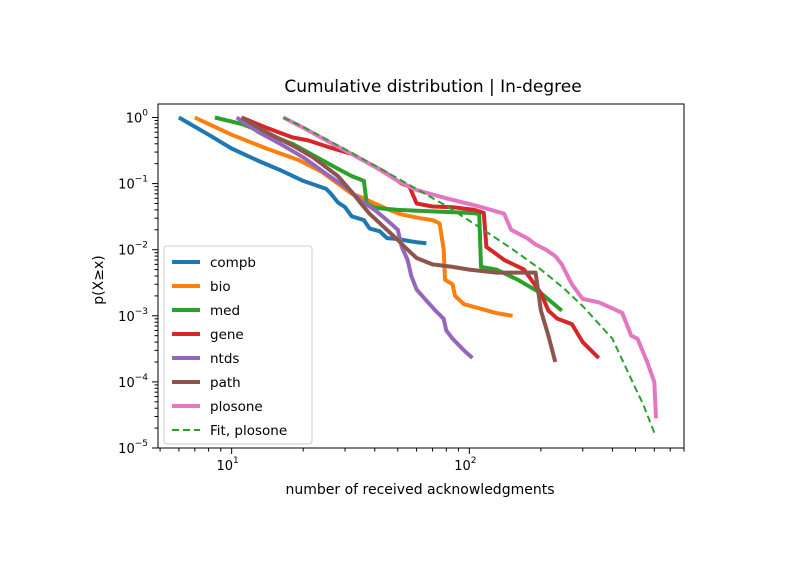 This screenshot has height=575, width=812. I want to click on legend-box, so click(238, 345).